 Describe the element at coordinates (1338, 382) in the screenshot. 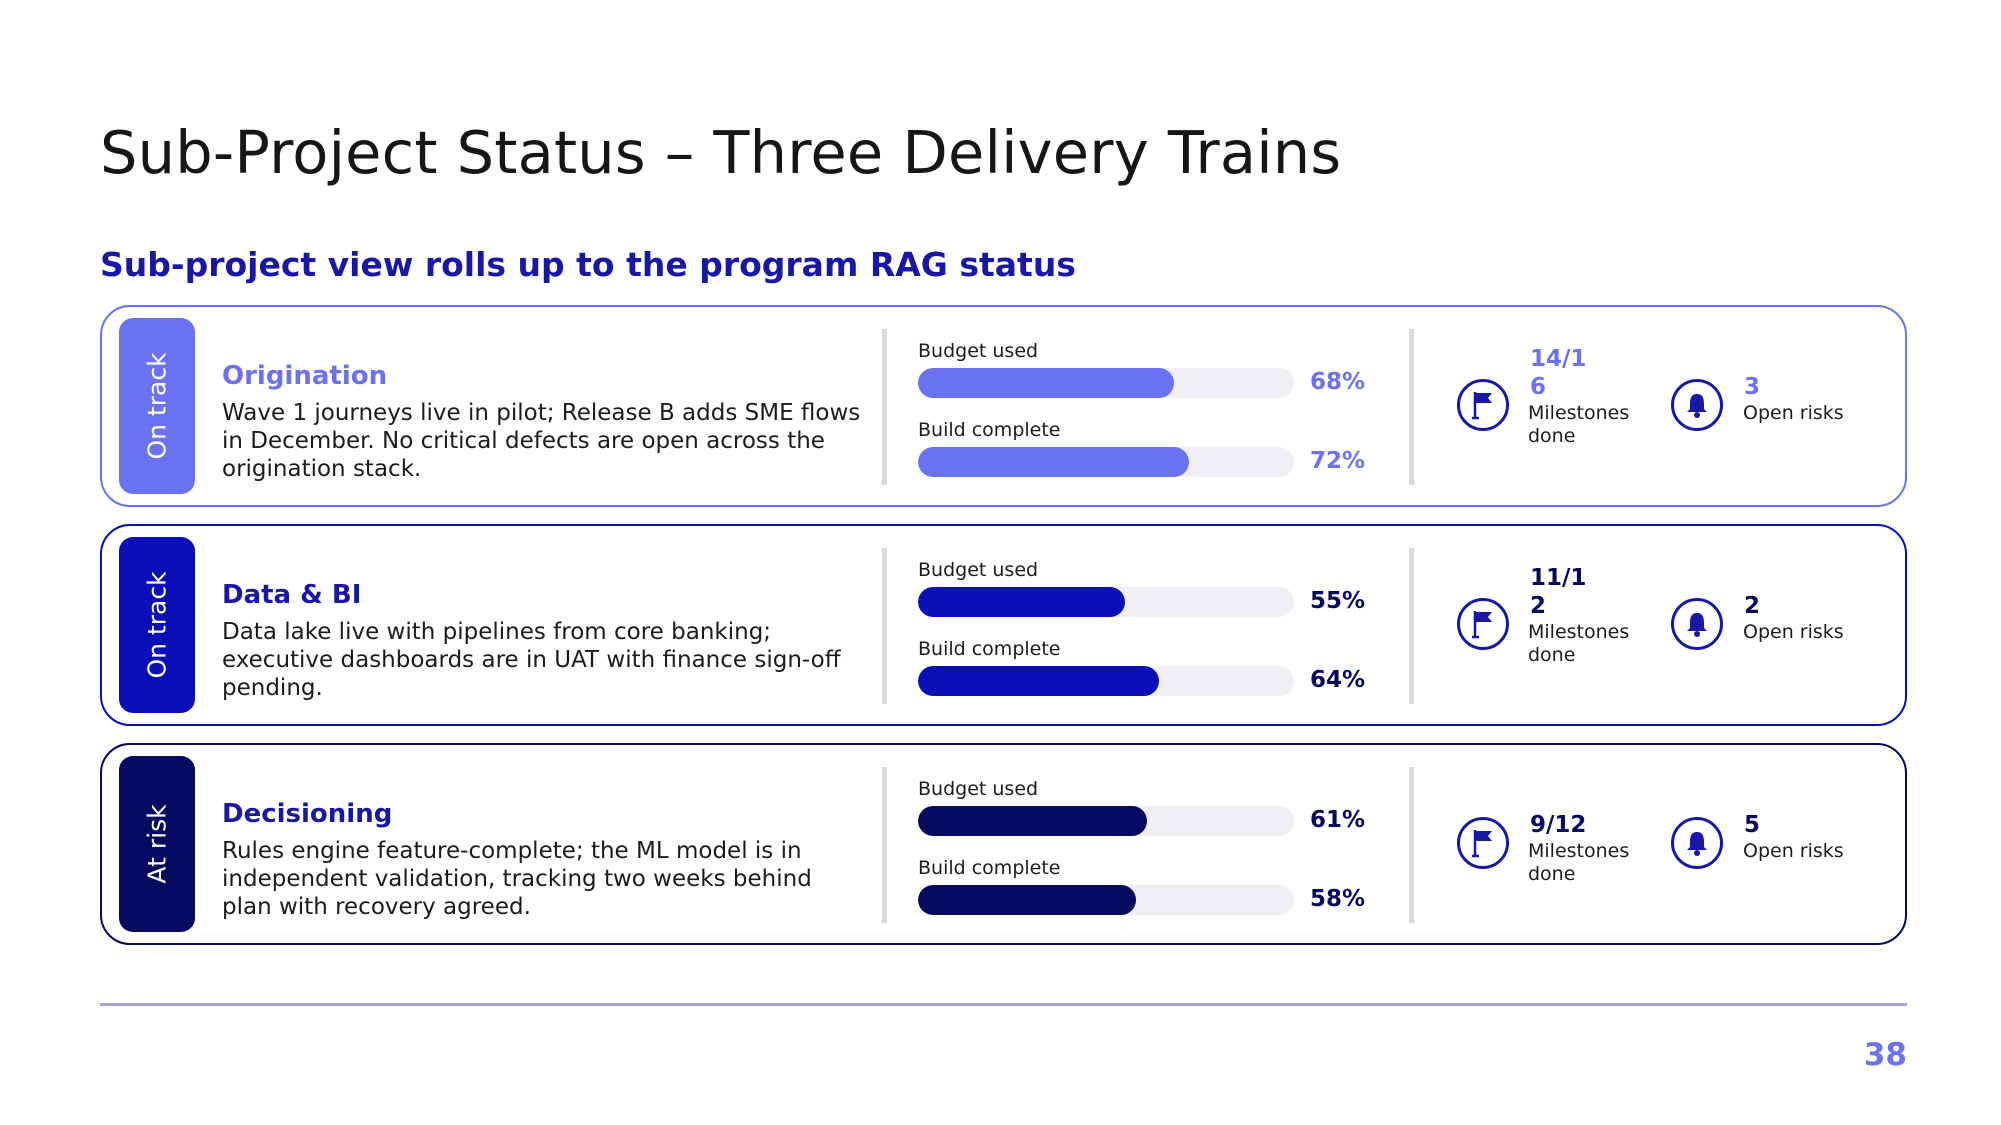

I see `budget-percent: 68%` at that location.